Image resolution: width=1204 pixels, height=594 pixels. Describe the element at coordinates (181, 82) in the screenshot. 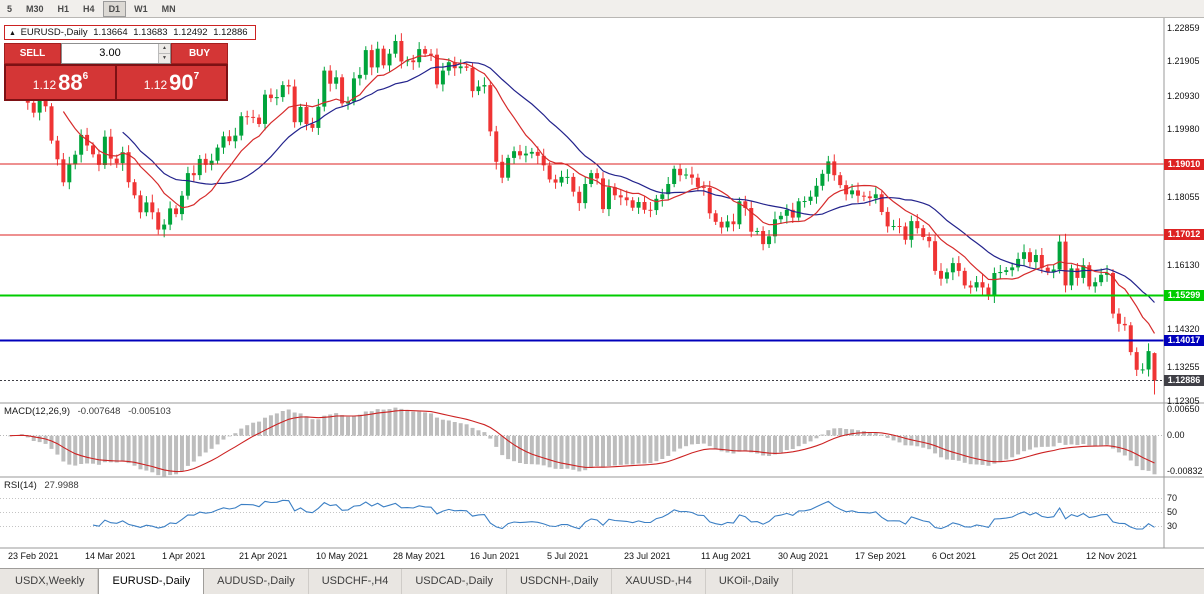

I see `buy-price-pips: 90` at that location.